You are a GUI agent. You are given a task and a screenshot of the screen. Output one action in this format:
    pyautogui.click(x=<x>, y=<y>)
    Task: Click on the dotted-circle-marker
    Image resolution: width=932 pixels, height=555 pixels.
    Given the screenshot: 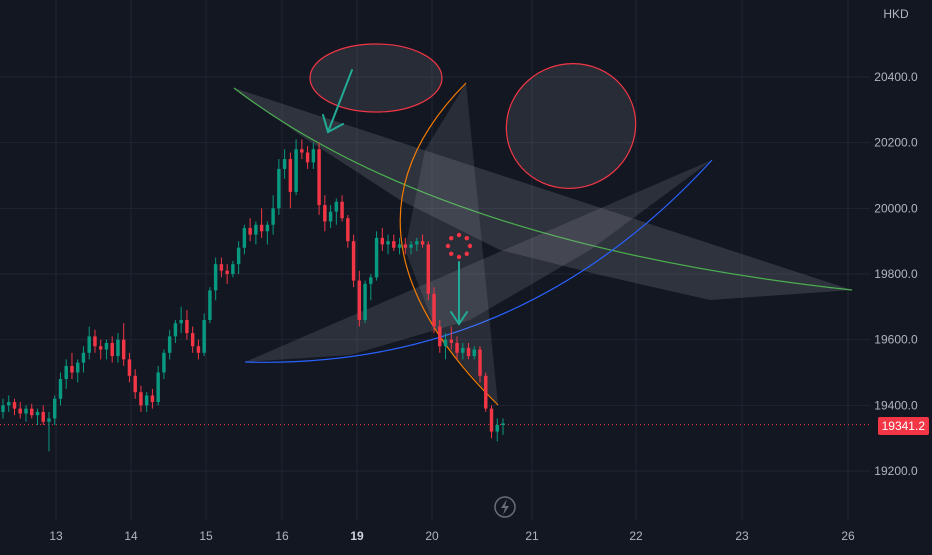 What is the action you would take?
    pyautogui.click(x=459, y=246)
    